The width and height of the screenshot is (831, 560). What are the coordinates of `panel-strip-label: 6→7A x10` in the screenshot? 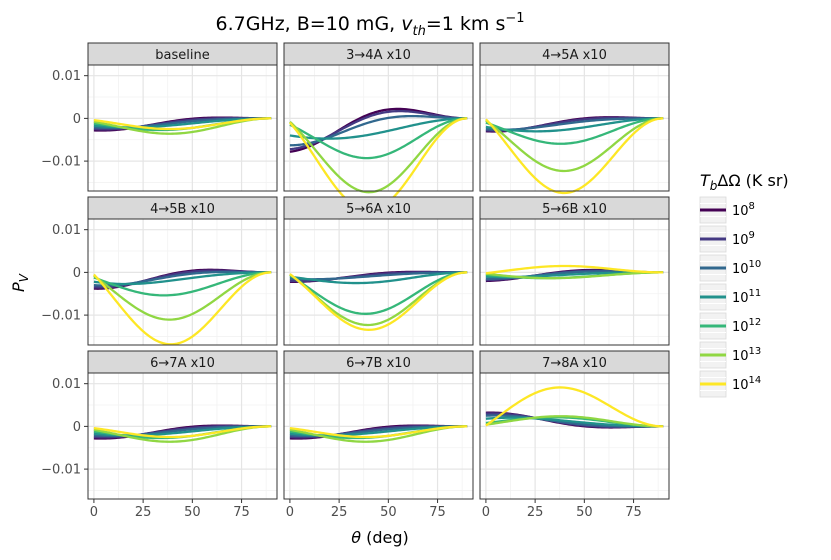 It's located at (182, 363).